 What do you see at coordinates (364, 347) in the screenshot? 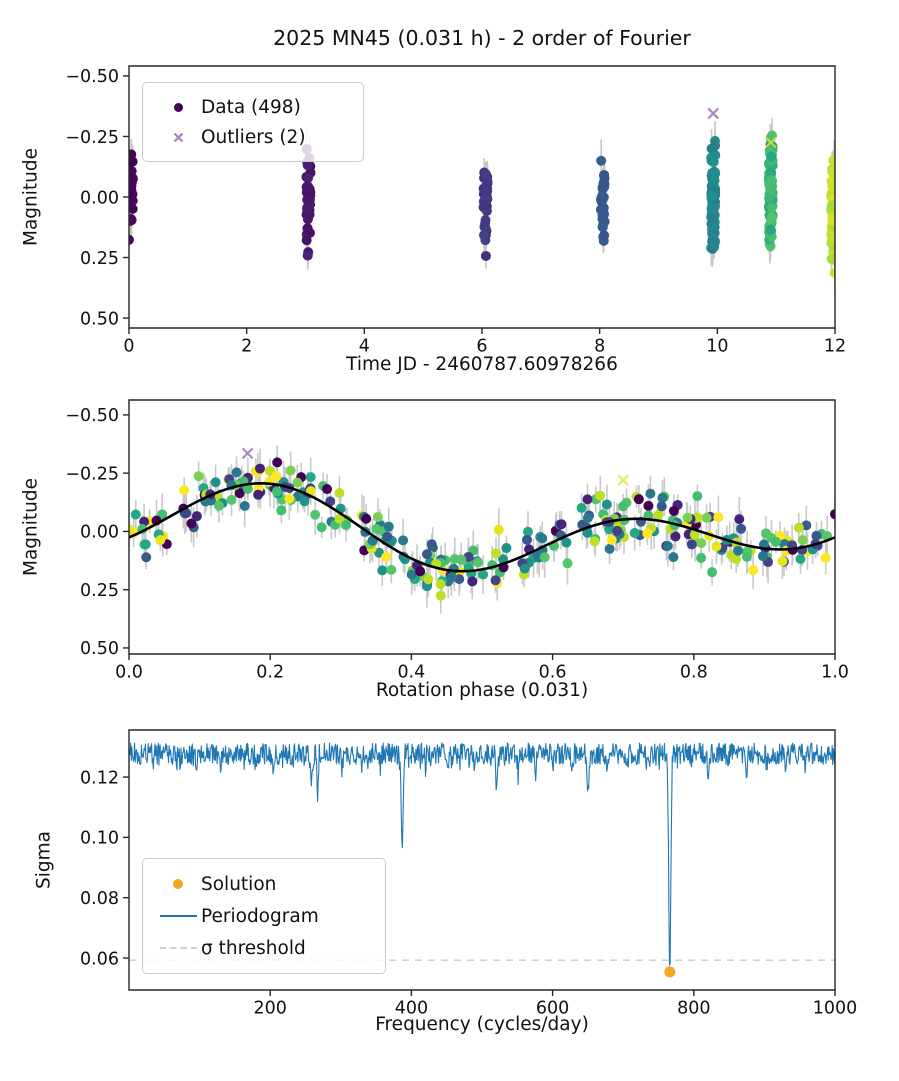
I see `x-tick-label: 4` at bounding box center [364, 347].